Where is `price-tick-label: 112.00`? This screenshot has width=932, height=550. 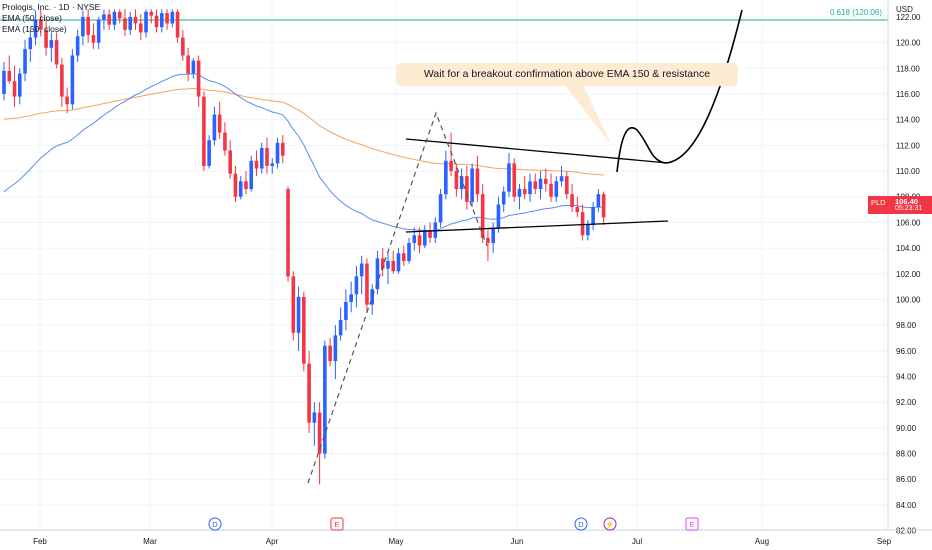 price-tick-label: 112.00 is located at coordinates (908, 145).